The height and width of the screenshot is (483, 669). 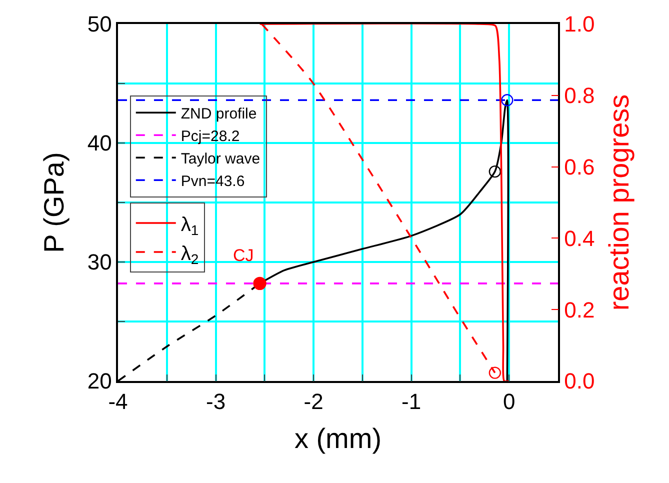 I want to click on y-axis-title: P (GPa), so click(x=54, y=202).